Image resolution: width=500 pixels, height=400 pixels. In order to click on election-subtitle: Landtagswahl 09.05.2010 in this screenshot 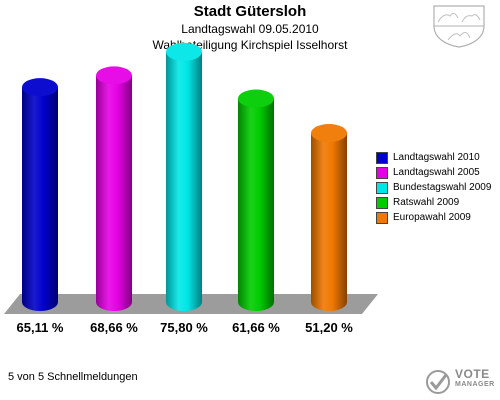, I will do `click(250, 29)`.